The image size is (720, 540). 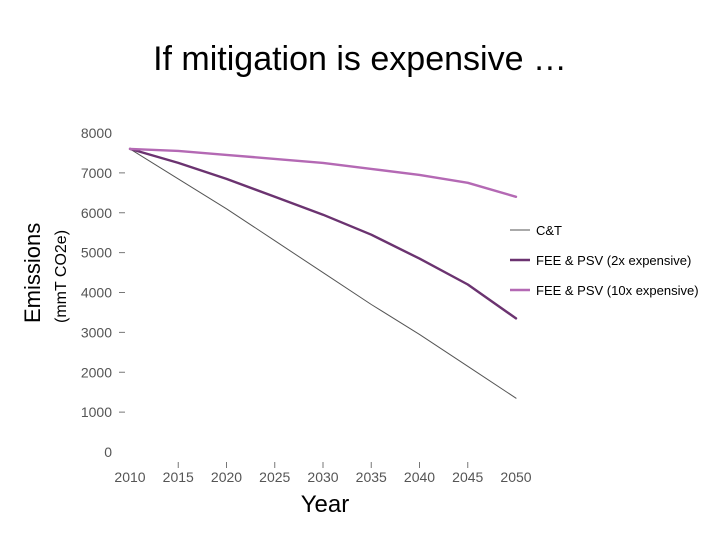 What do you see at coordinates (617, 290) in the screenshot?
I see `legend-label: FEE & PSV (10x expensive)` at bounding box center [617, 290].